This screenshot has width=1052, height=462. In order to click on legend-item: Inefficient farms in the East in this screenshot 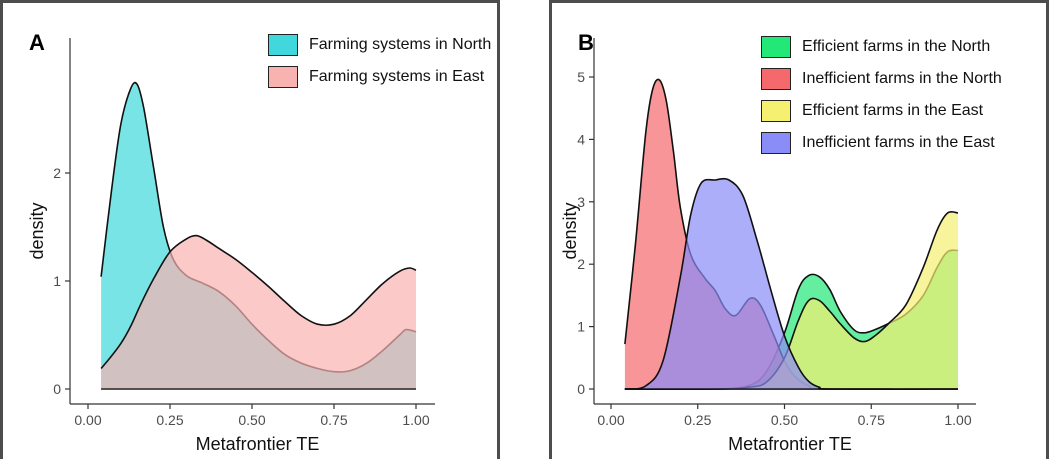, I will do `click(881, 143)`.